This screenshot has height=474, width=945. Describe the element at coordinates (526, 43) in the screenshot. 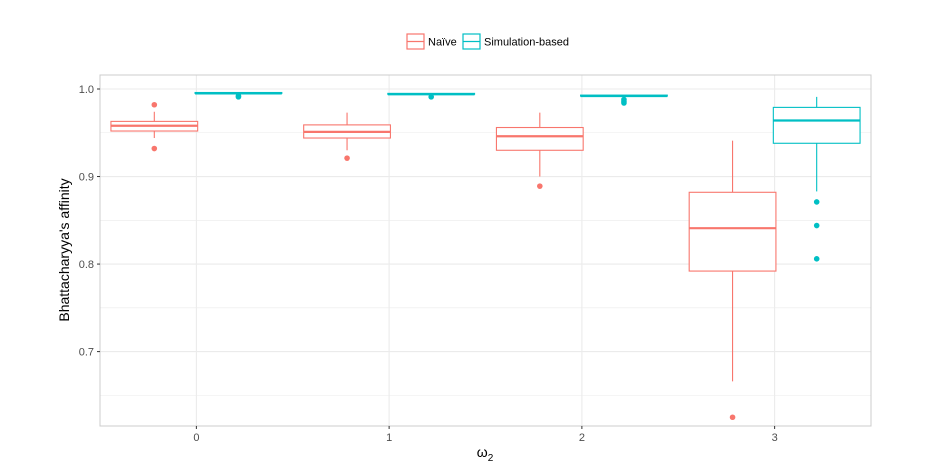

I see `legend-label-simulation-based: Simulation-based` at that location.